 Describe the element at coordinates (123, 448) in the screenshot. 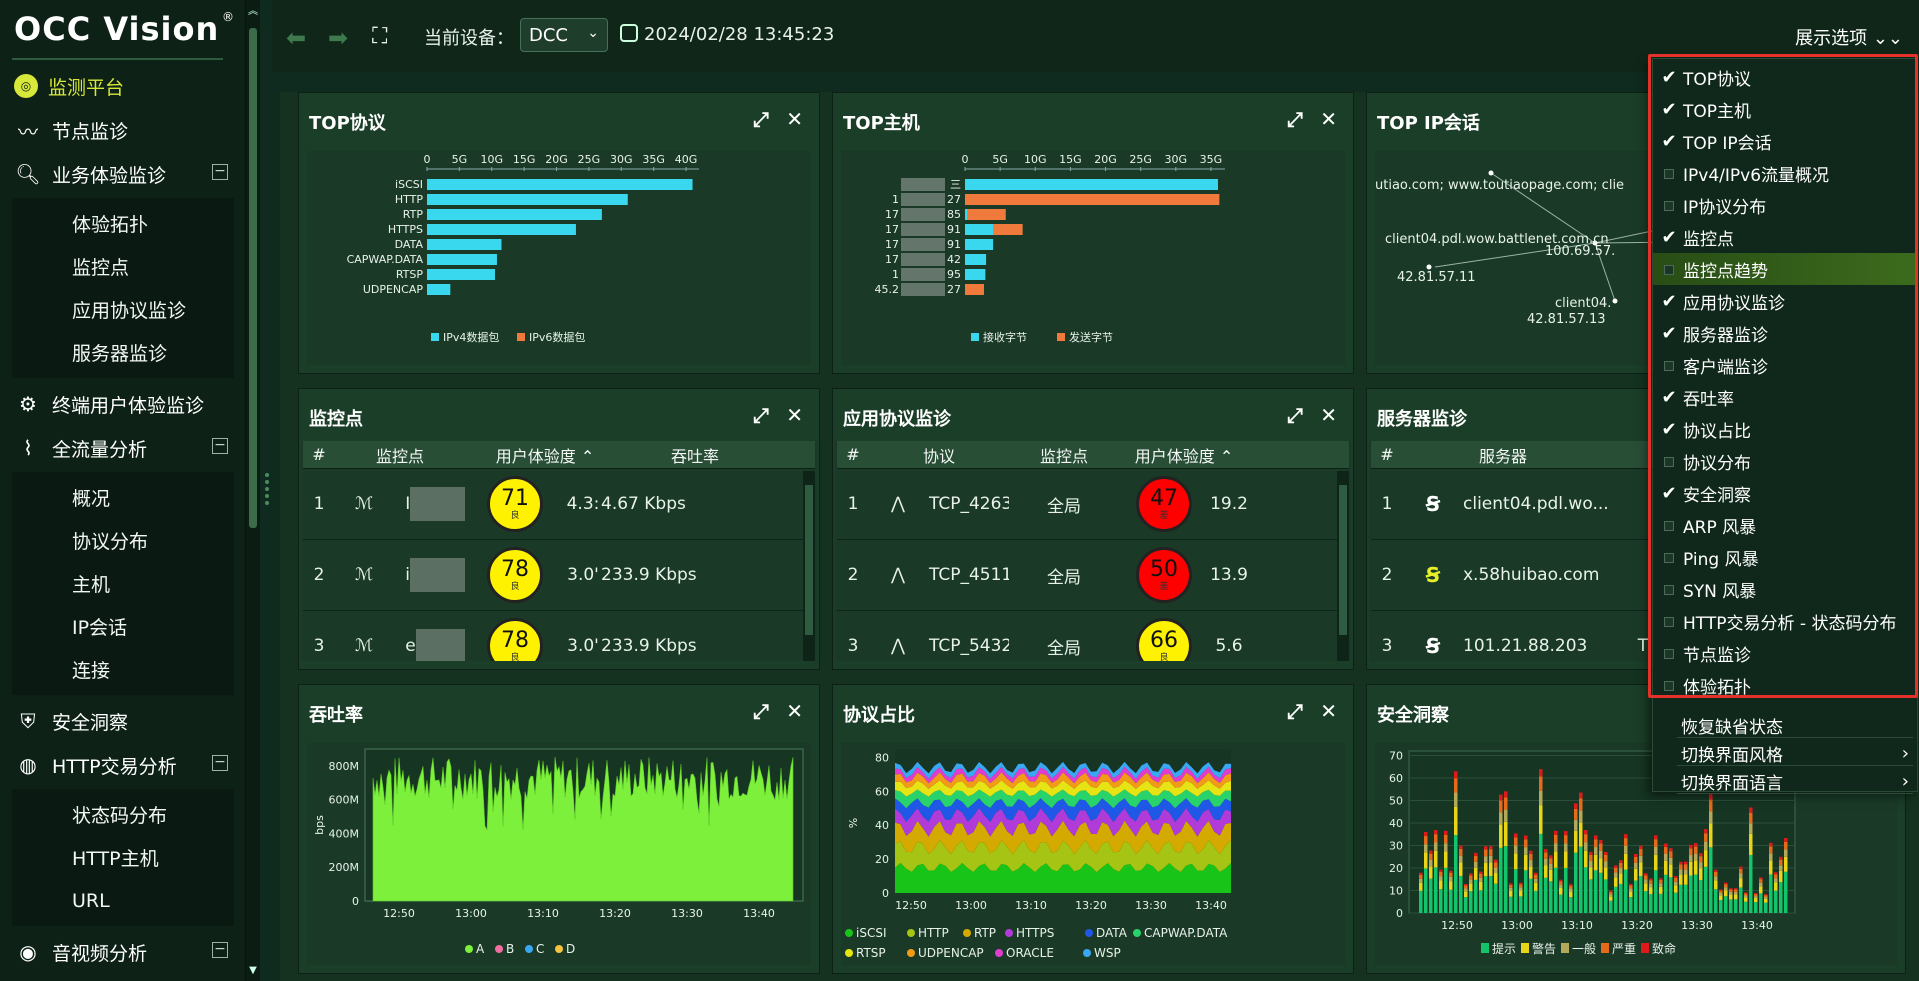

I see `sidebar-item: ⌇ 全流量分析 −` at that location.